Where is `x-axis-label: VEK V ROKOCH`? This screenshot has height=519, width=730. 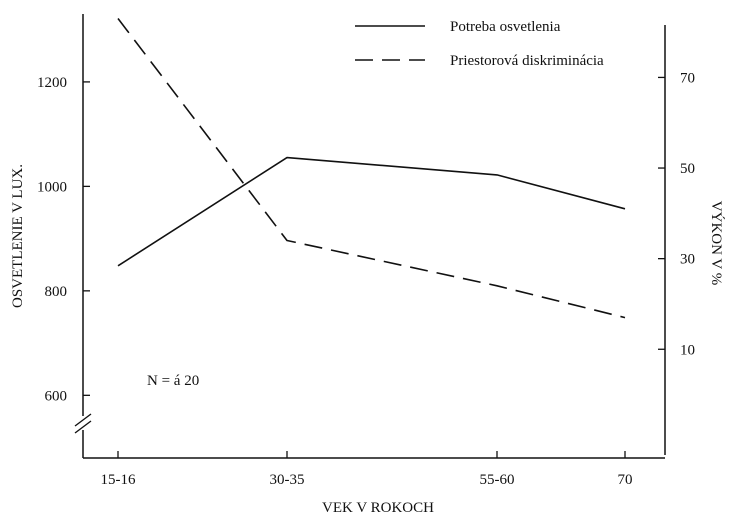
x-axis-label: VEK V ROKOCH is located at coordinates (378, 508).